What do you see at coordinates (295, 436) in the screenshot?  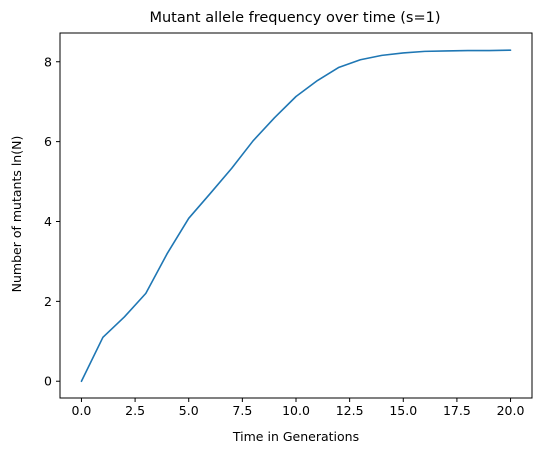 I see `x-axis-label: Time in Generations` at bounding box center [295, 436].